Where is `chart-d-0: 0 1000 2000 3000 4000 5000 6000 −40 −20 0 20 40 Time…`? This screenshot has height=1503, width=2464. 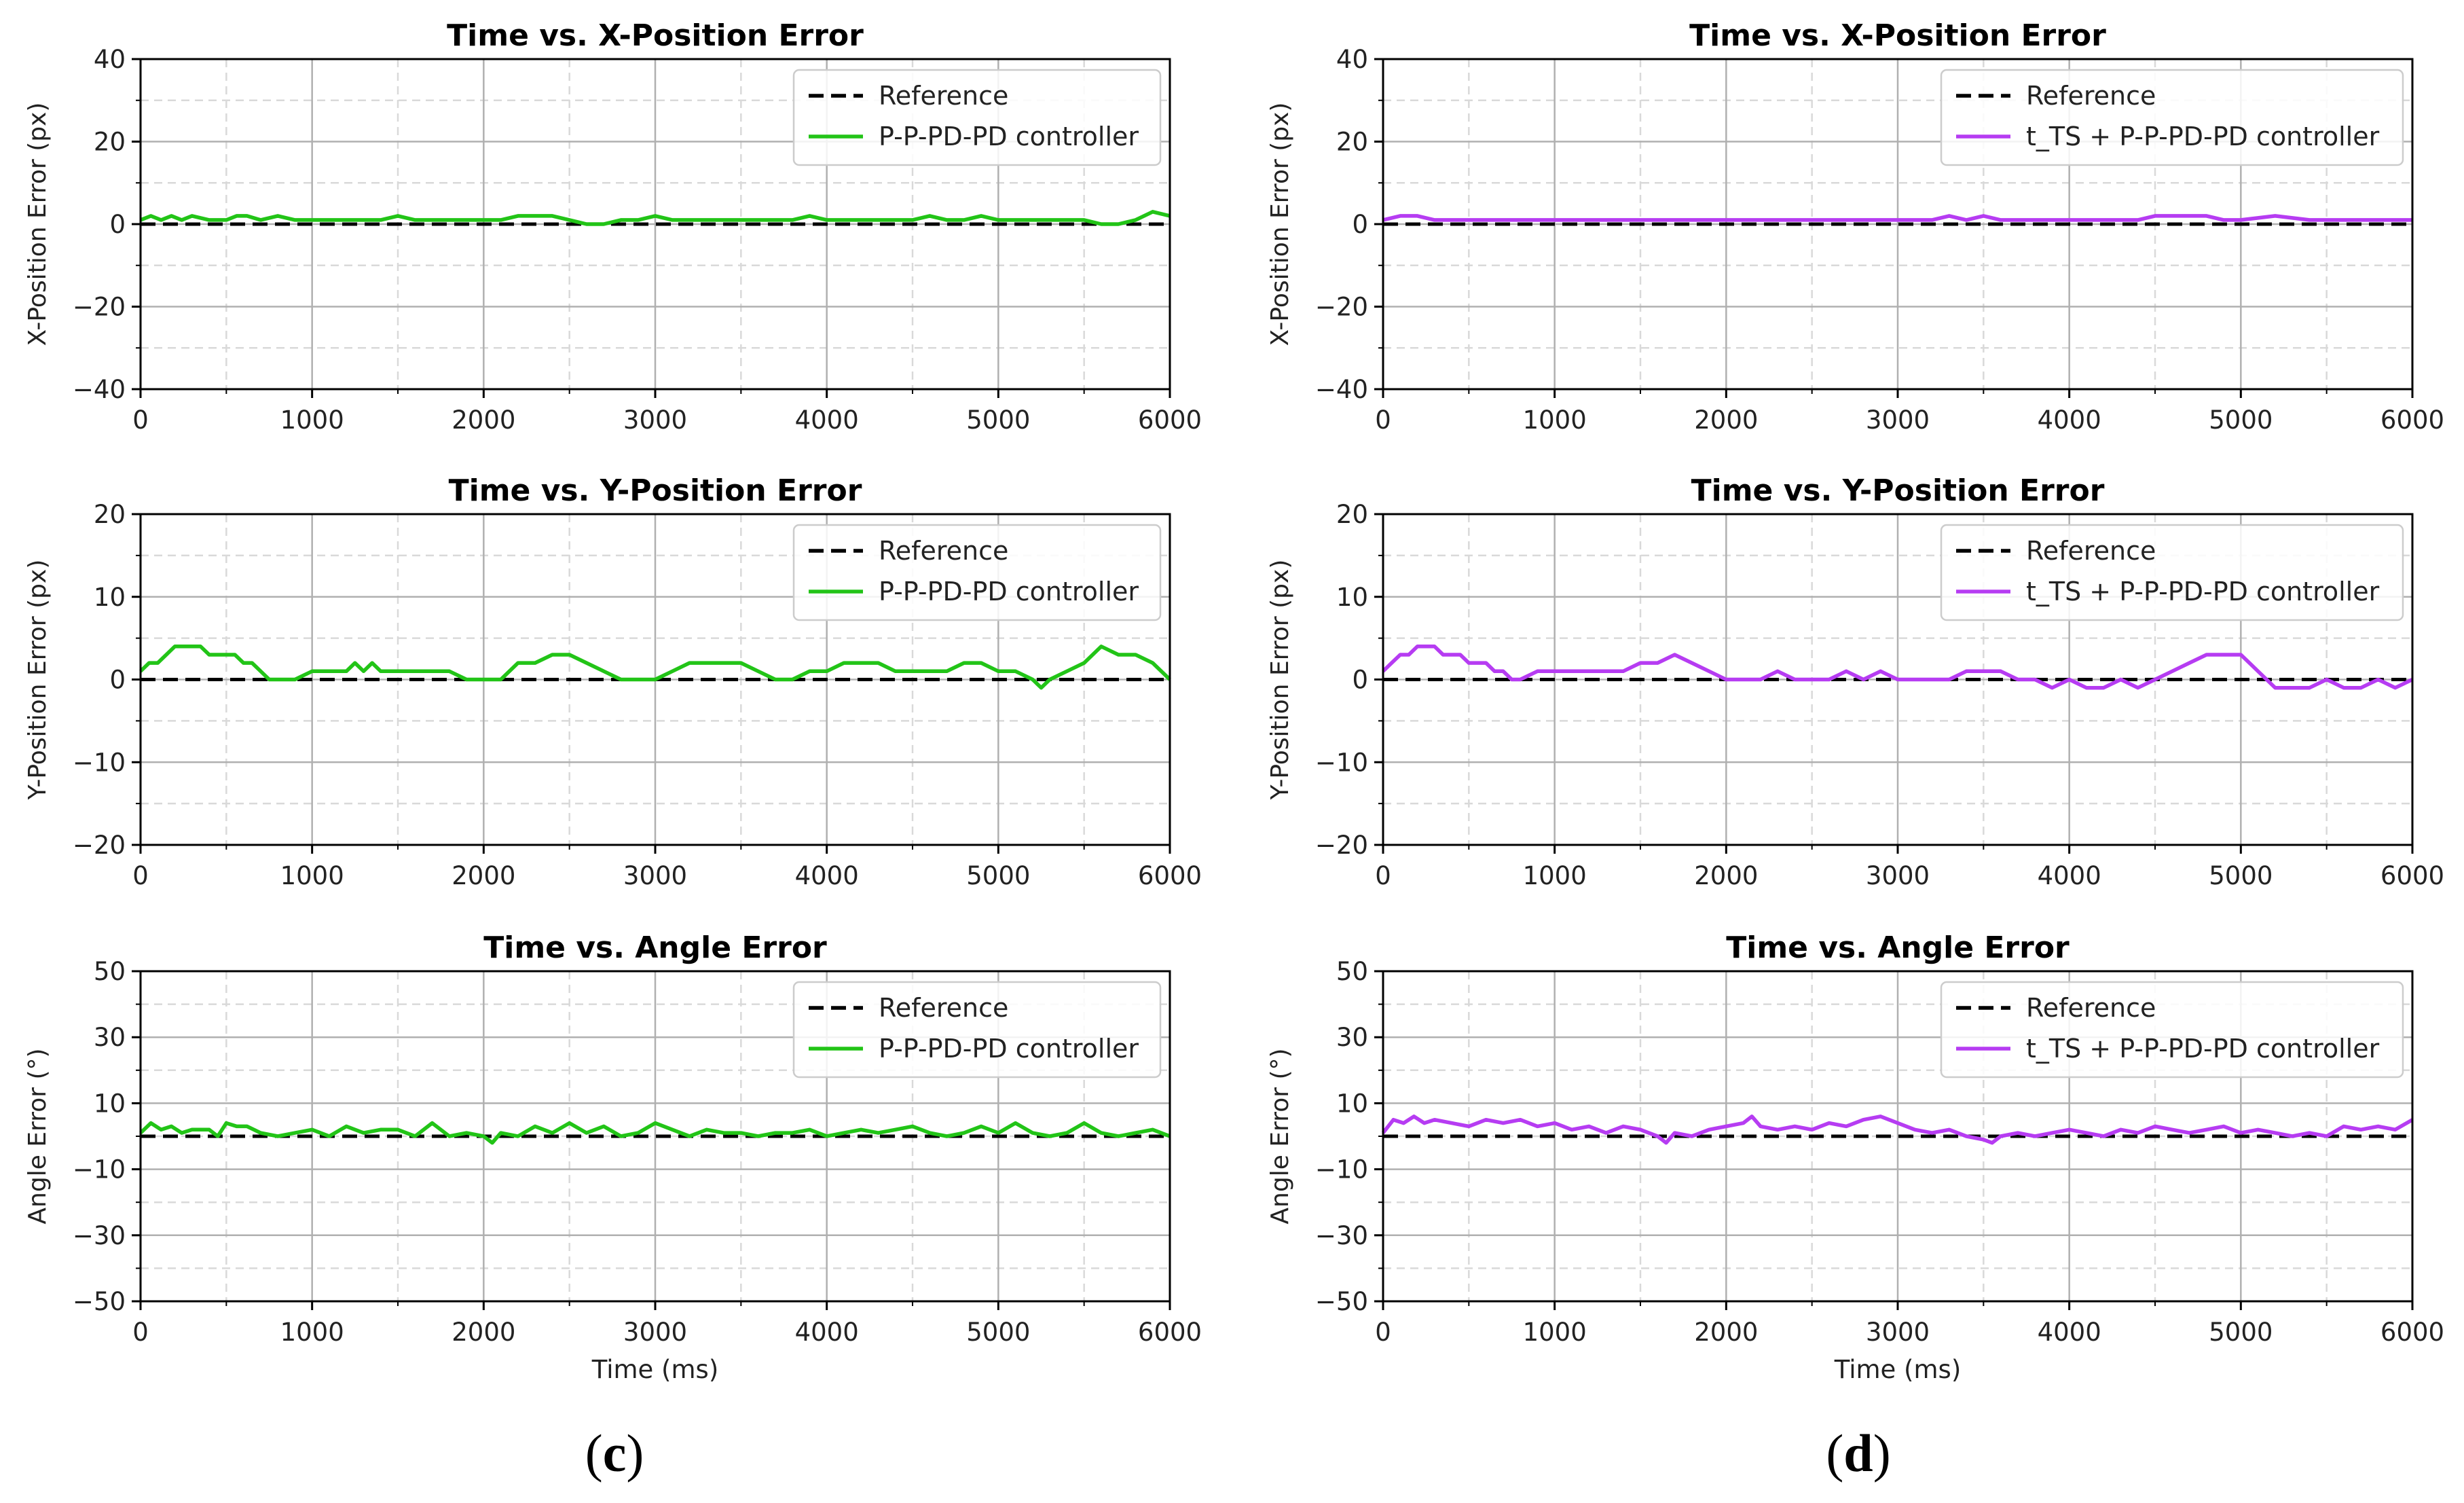 chart-d-0: 0 1000 2000 3000 4000 5000 6000 −40 −20 0 20 40 Time… is located at coordinates (1855, 227).